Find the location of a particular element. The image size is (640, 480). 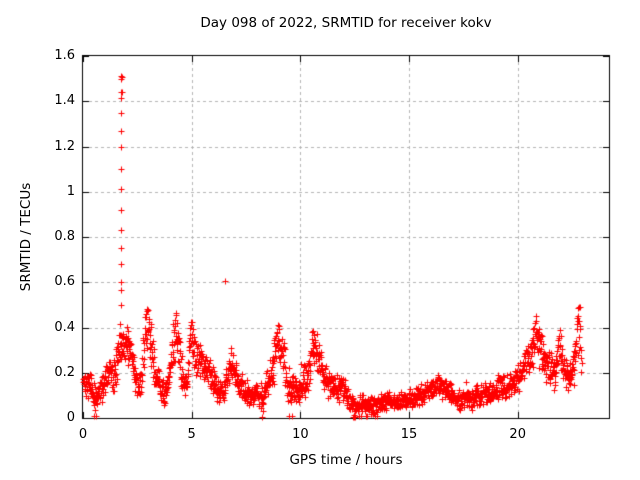

x-tick-label: 10 is located at coordinates (300, 434).